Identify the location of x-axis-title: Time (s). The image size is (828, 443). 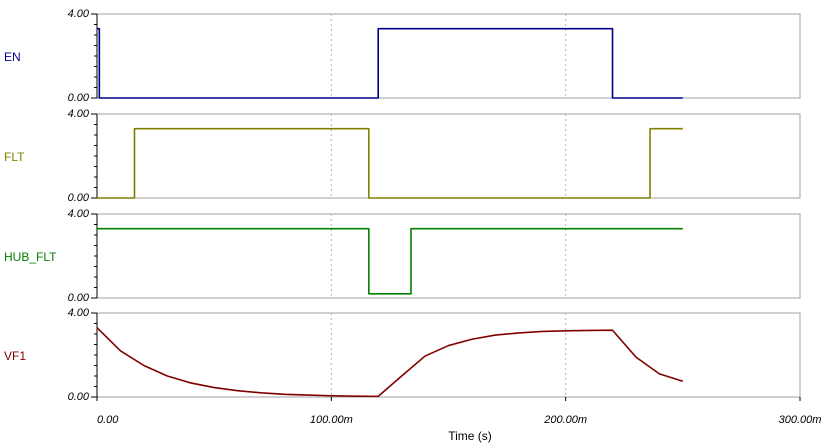
(470, 436).